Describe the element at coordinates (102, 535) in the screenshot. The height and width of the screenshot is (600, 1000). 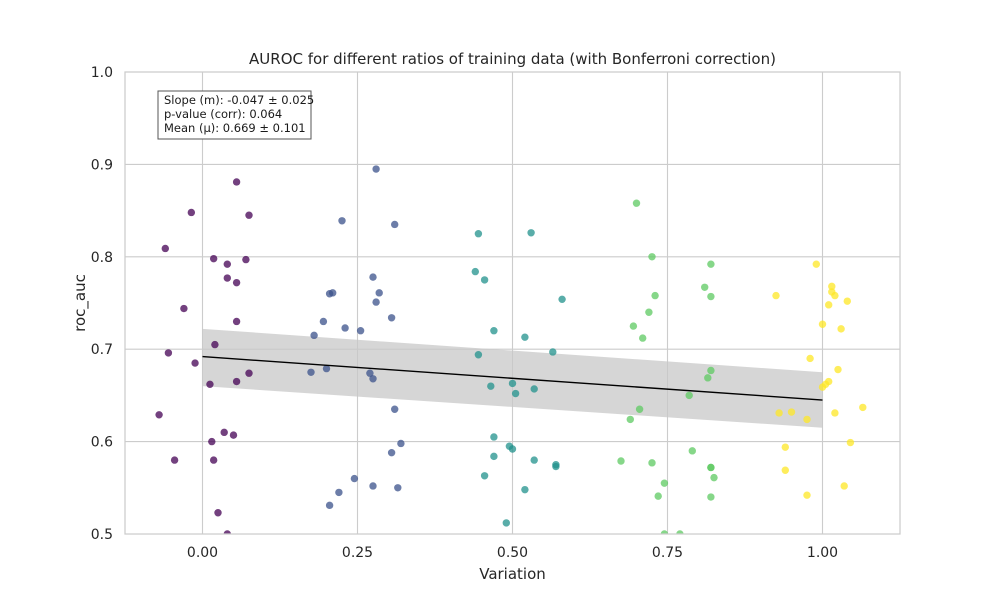
I see `y-tick-label: 0.5` at that location.